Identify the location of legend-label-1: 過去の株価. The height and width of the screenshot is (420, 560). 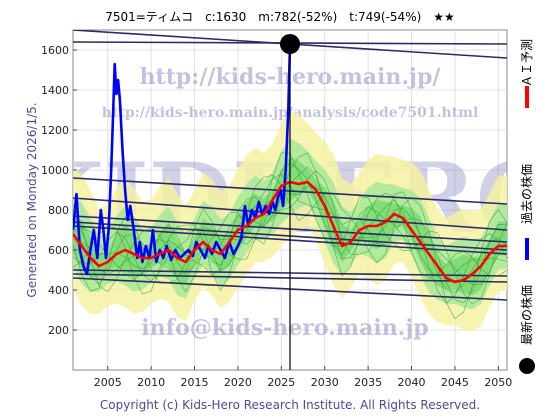
(526, 194).